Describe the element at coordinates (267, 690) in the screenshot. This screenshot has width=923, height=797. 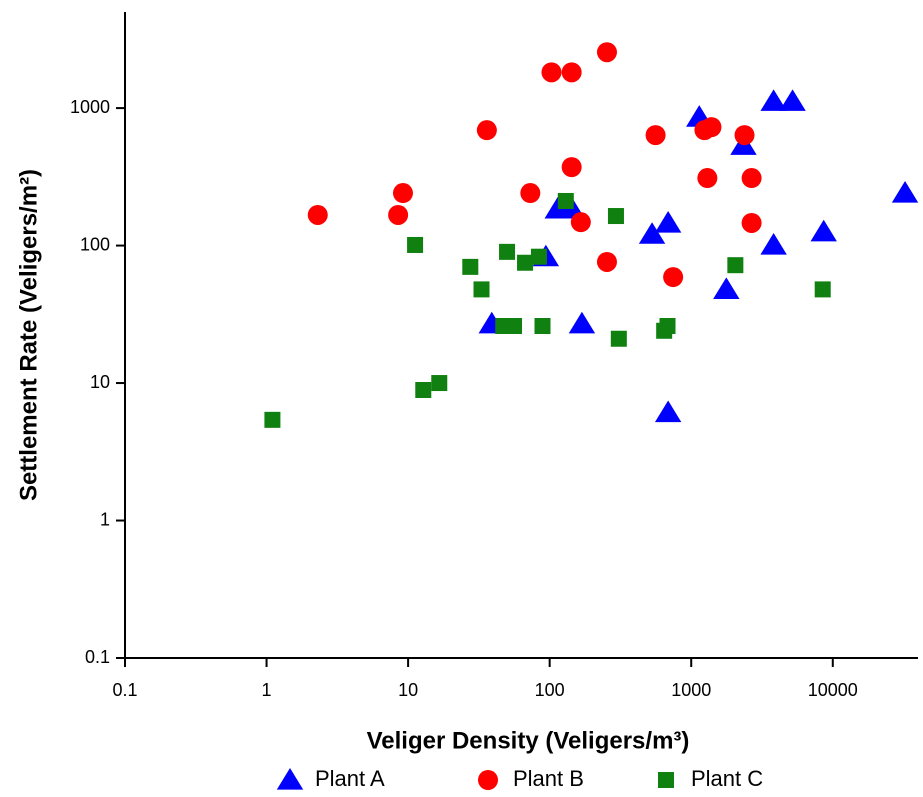
I see `x-tick-label: 1` at that location.